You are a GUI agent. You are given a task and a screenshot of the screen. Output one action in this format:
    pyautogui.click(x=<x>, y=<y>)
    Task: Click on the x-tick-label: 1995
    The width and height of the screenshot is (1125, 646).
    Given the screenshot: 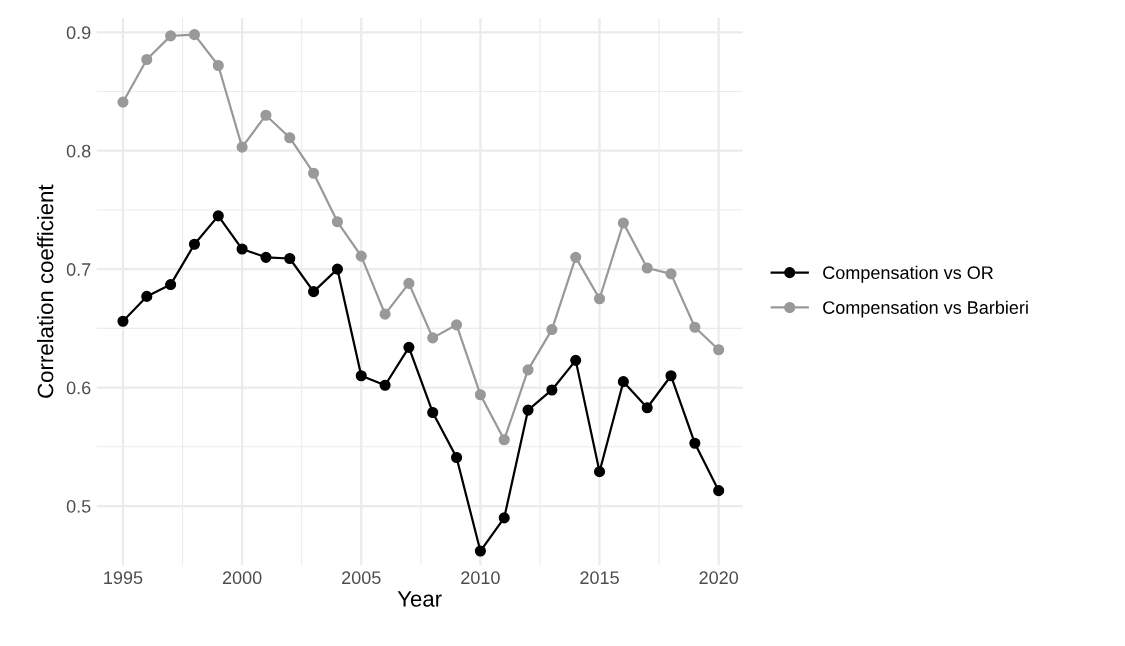 What is the action you would take?
    pyautogui.click(x=123, y=578)
    